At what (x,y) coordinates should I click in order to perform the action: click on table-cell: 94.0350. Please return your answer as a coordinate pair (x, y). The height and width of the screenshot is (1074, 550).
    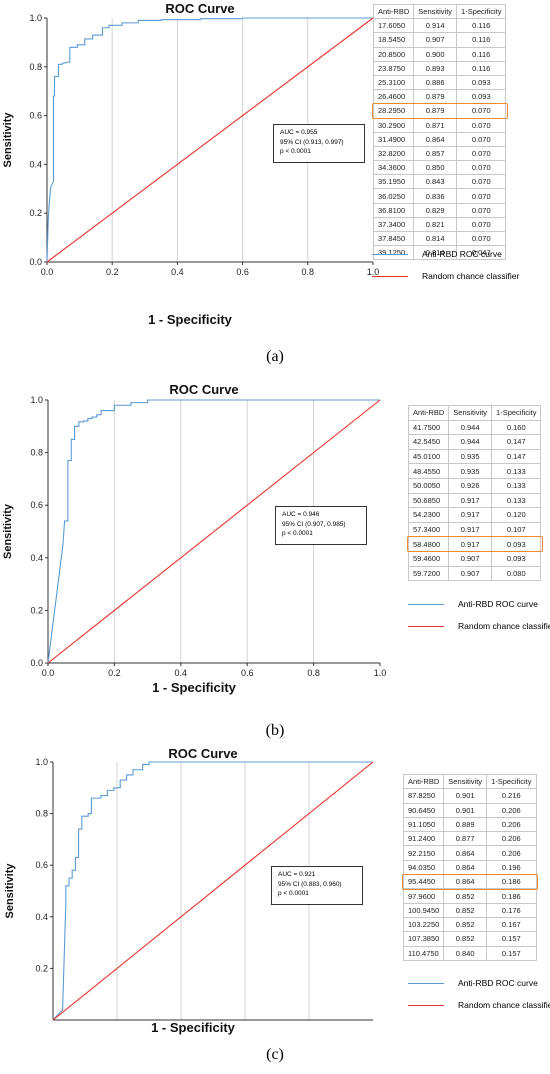
    Looking at the image, I should click on (423, 867).